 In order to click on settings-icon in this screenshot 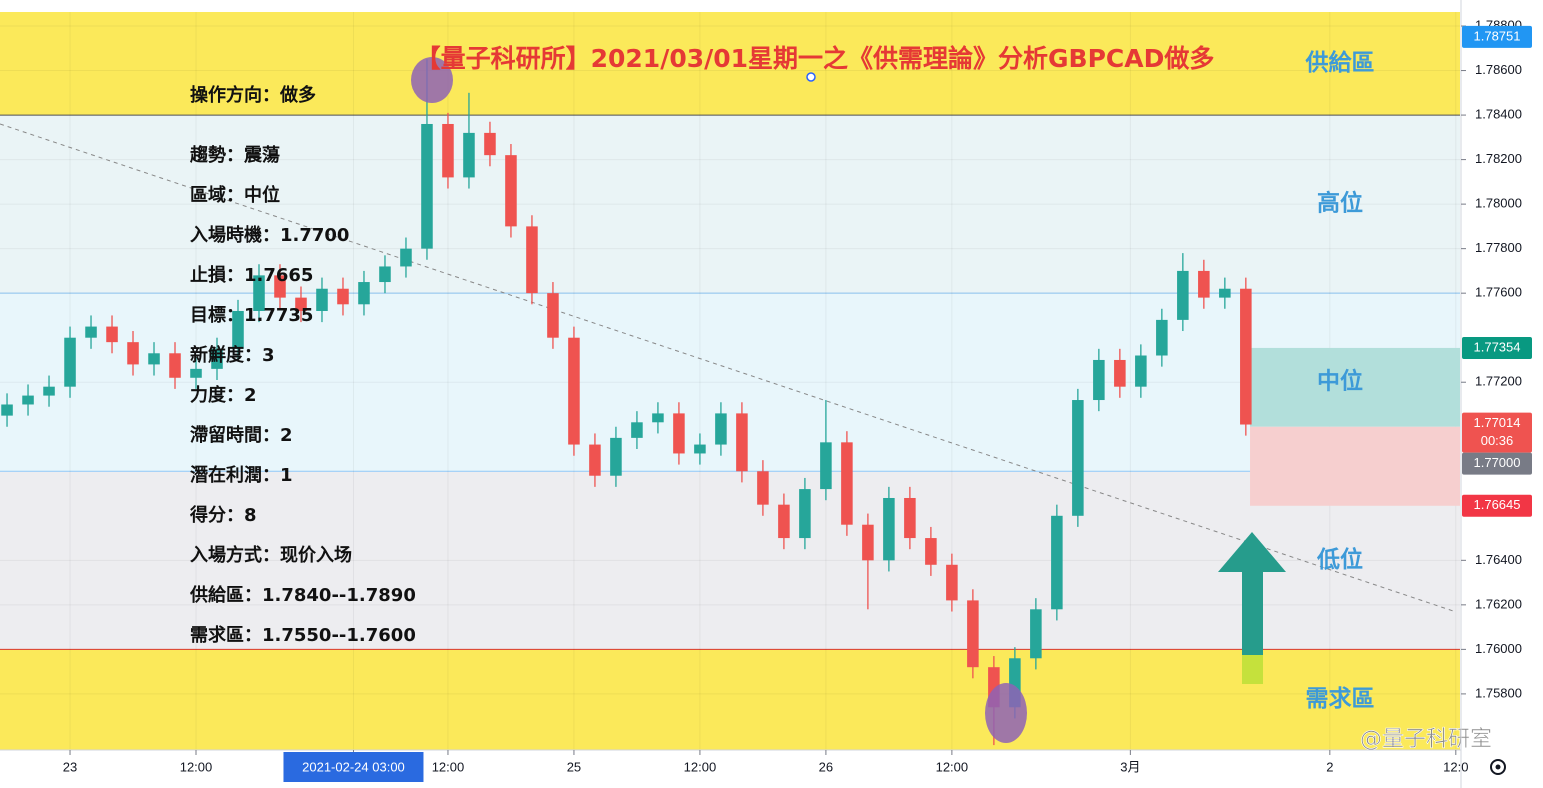, I will do `click(1498, 767)`.